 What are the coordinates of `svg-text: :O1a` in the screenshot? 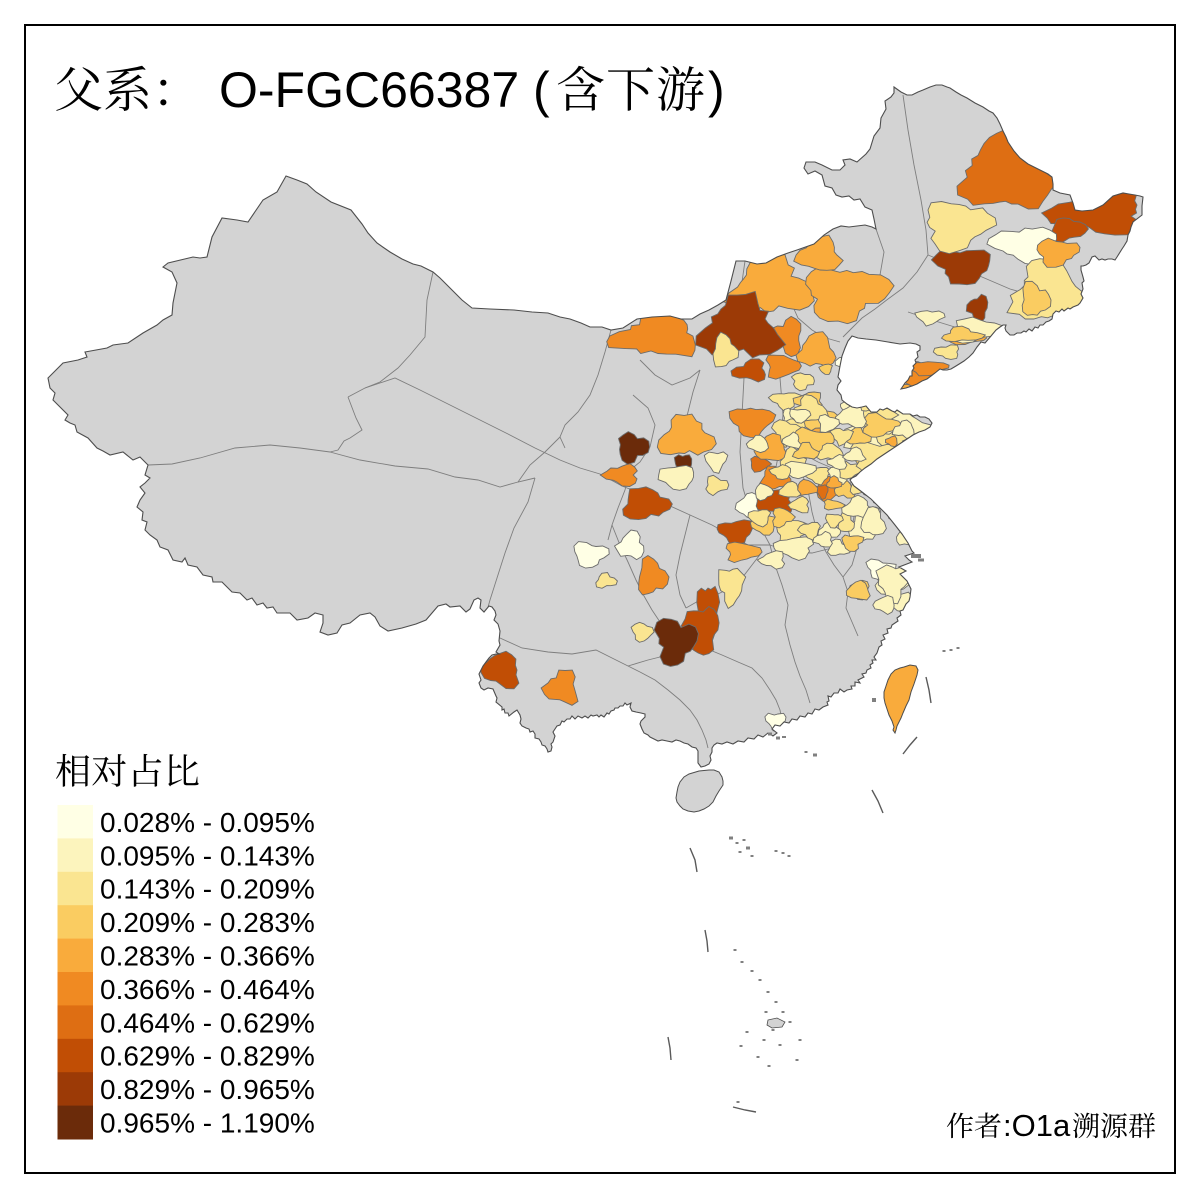 It's located at (1037, 1125).